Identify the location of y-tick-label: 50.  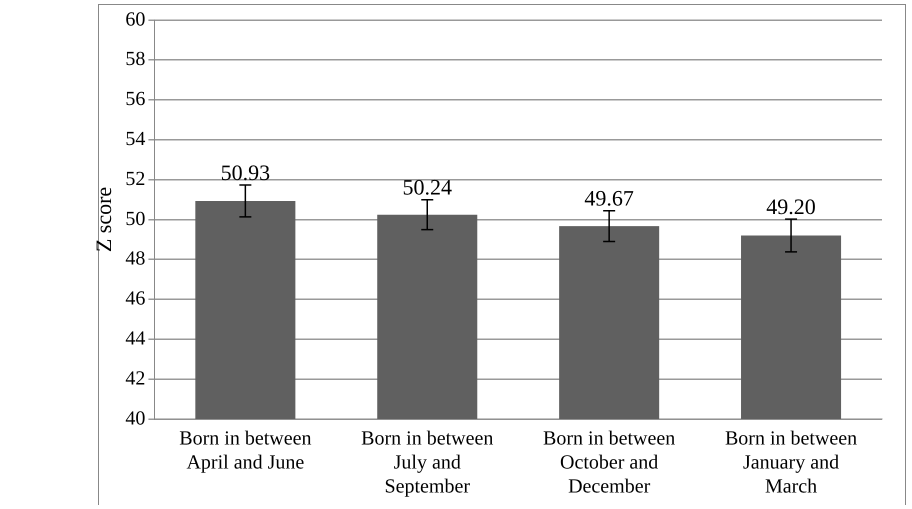
(135, 219).